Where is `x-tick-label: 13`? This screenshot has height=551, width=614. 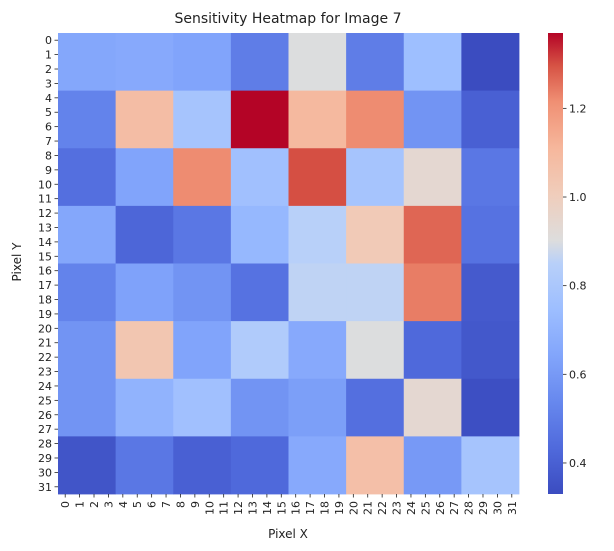
x-tick-label: 13 is located at coordinates (252, 508).